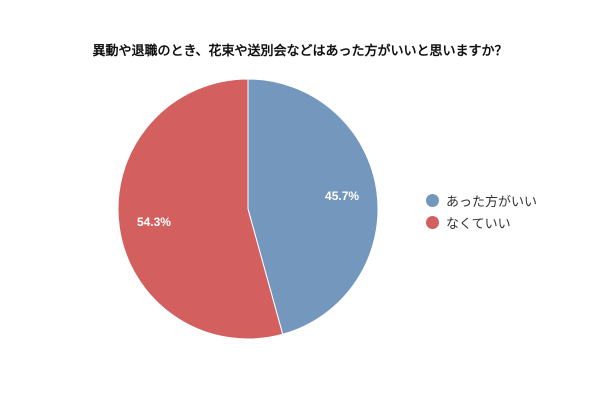  Describe the element at coordinates (492, 202) in the screenshot. I see `legend-label: あった方がいい` at that location.